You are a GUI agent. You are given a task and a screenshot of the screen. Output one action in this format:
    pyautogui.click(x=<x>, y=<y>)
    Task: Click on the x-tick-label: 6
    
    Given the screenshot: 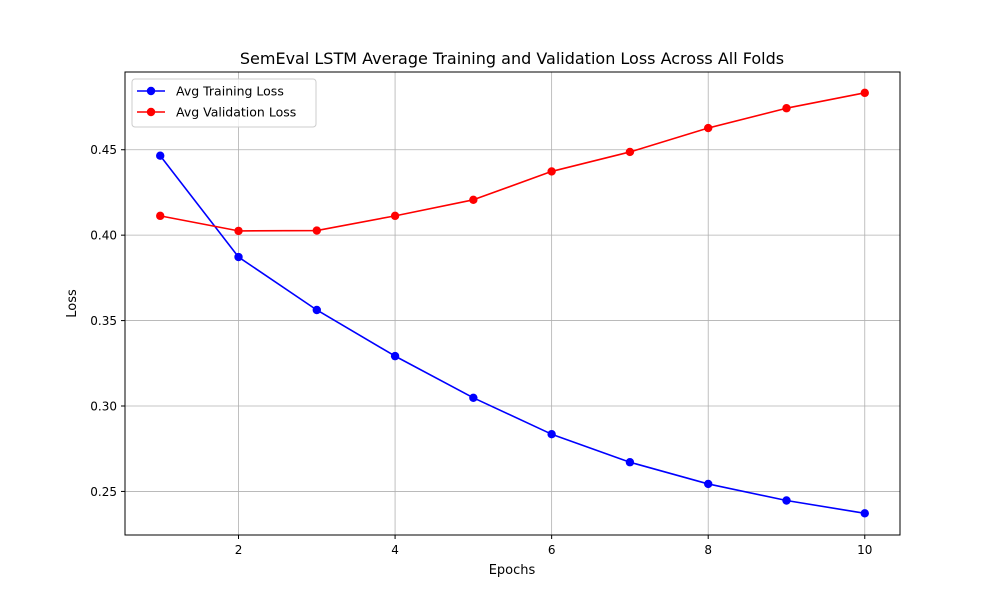 What is the action you would take?
    pyautogui.click(x=552, y=550)
    